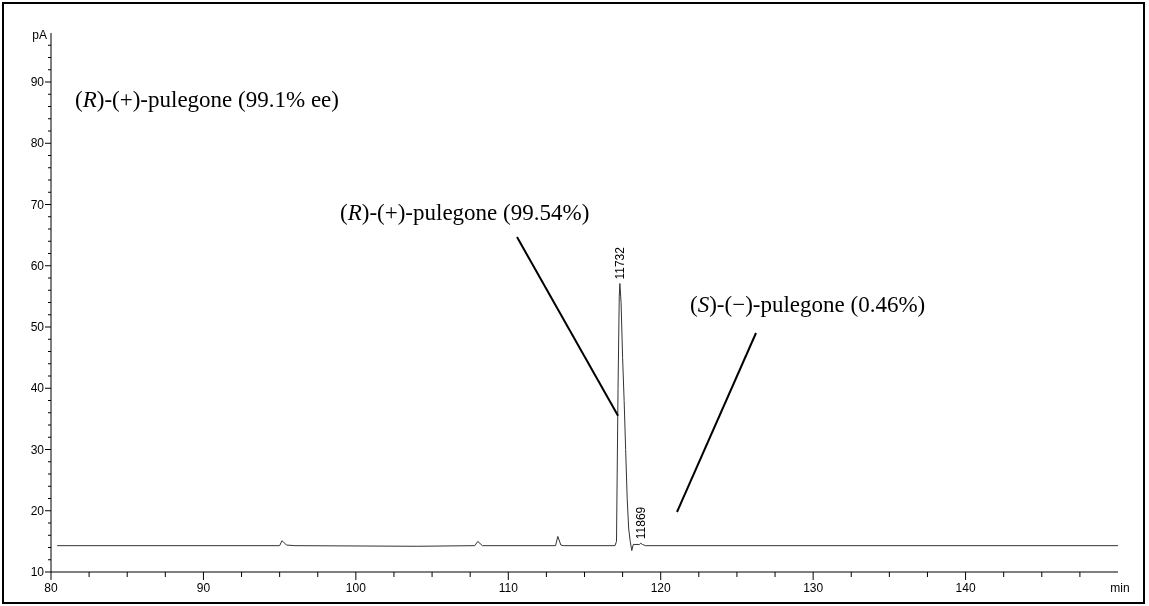 This screenshot has width=1149, height=606. What do you see at coordinates (37, 510) in the screenshot?
I see `y-tick-label: 20` at bounding box center [37, 510].